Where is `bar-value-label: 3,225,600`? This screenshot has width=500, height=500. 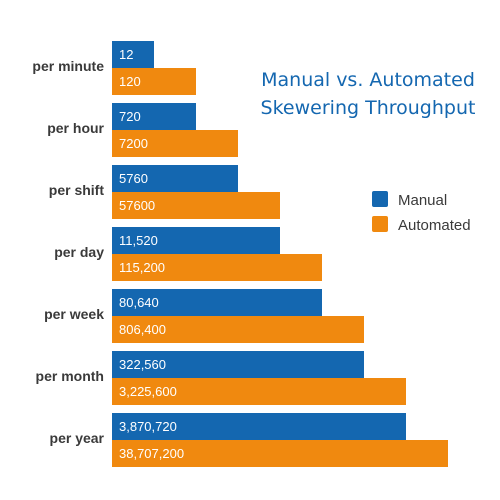
bar-value-label: 3,225,600 is located at coordinates (148, 391).